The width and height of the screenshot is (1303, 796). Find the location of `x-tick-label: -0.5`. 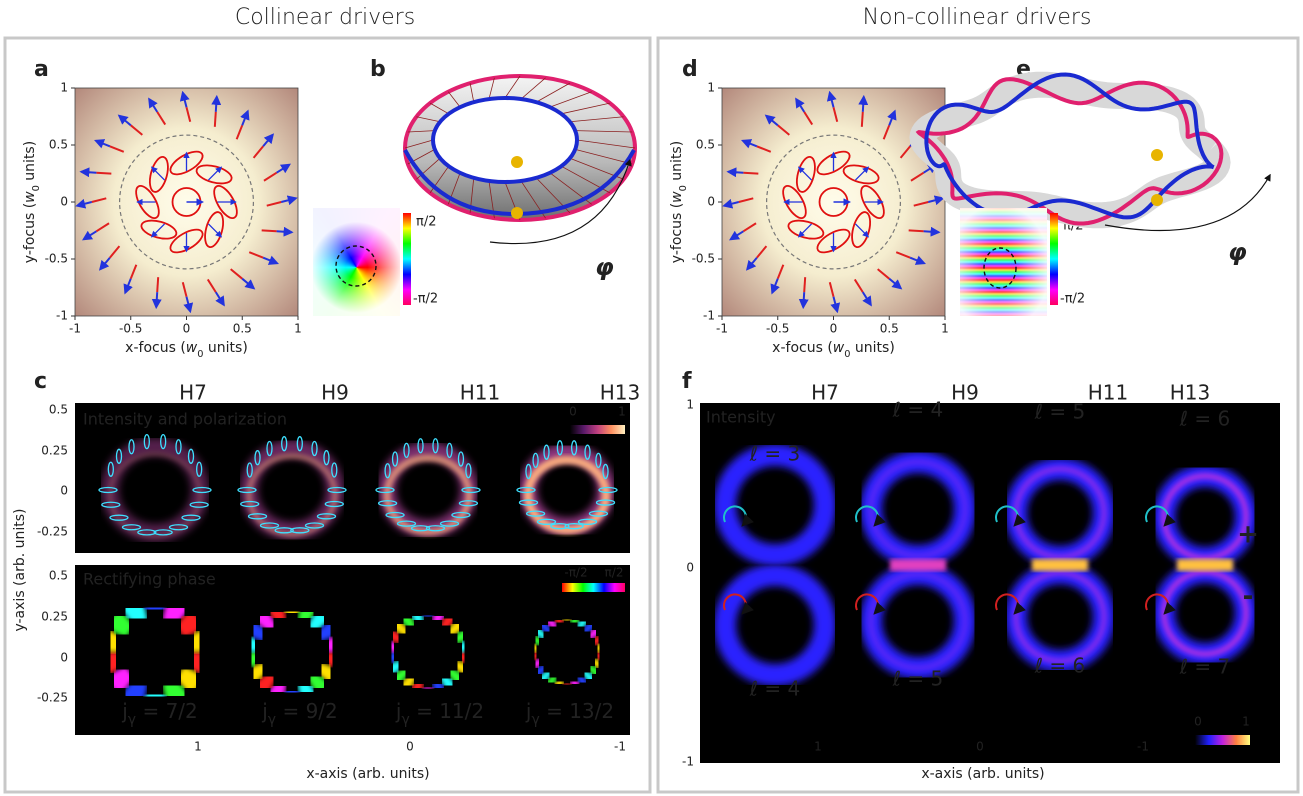

x-tick-label: -0.5 is located at coordinates (130, 329).